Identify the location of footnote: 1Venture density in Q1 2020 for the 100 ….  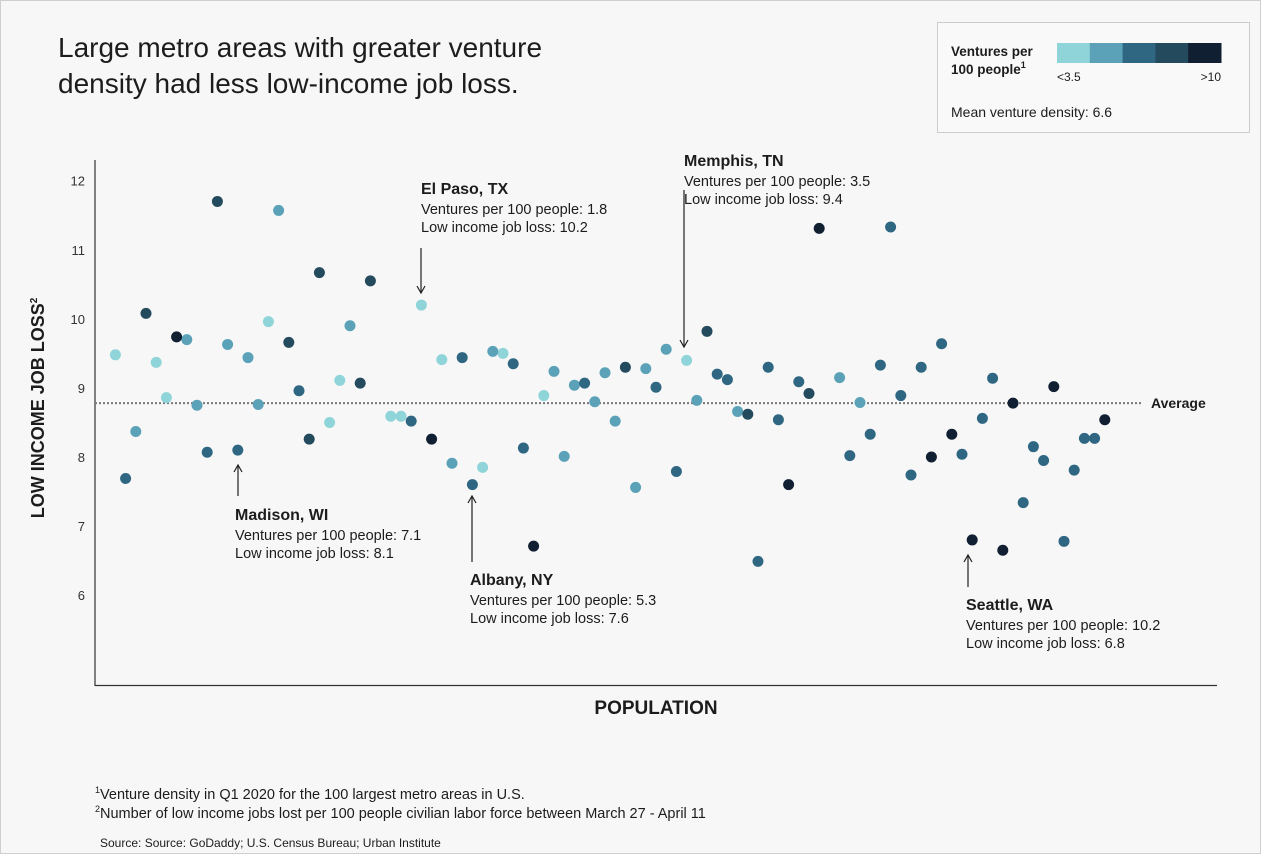
(310, 794).